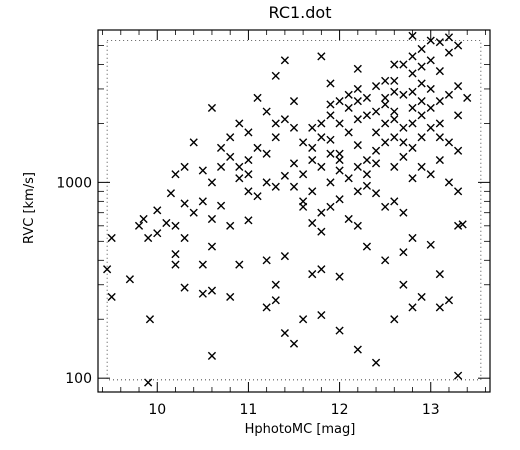 Image resolution: width=520 pixels, height=450 pixels. Describe the element at coordinates (249, 410) in the screenshot. I see `x-tick-label: 11` at that location.